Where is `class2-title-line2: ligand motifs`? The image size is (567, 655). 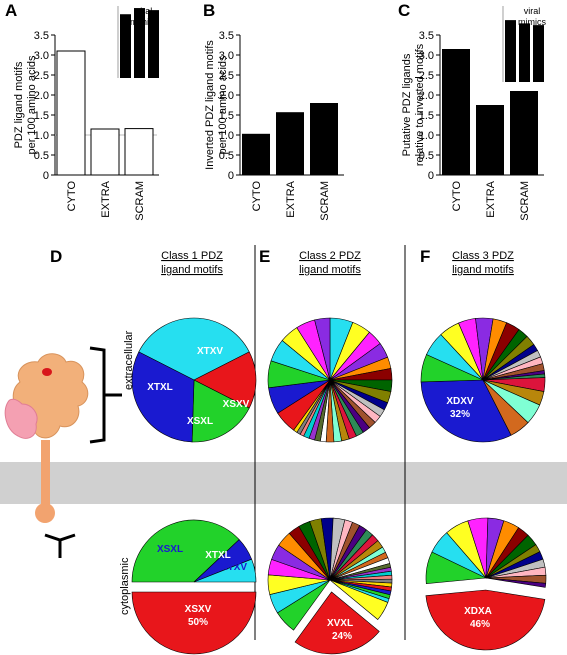 class2-title-line2: ligand motifs is located at coordinates (330, 270).